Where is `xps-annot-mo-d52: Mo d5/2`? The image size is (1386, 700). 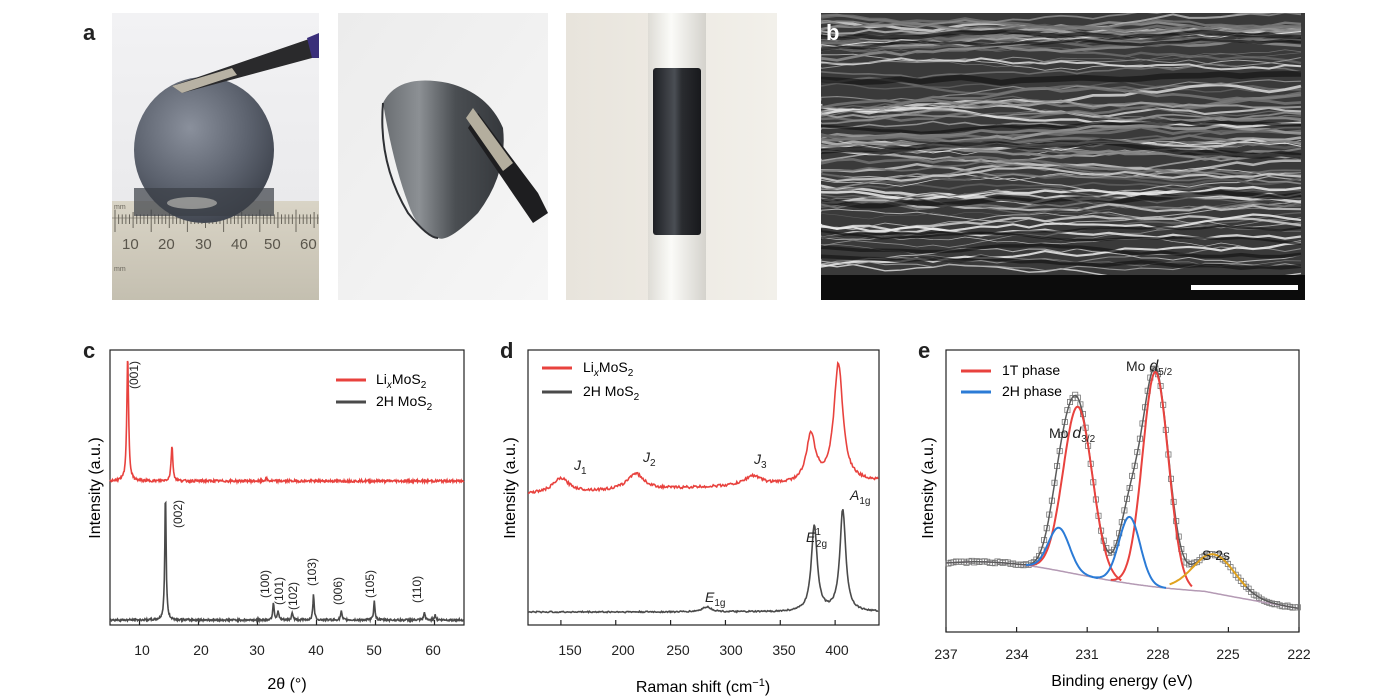 xps-annot-mo-d52: Mo d5/2 is located at coordinates (1149, 368).